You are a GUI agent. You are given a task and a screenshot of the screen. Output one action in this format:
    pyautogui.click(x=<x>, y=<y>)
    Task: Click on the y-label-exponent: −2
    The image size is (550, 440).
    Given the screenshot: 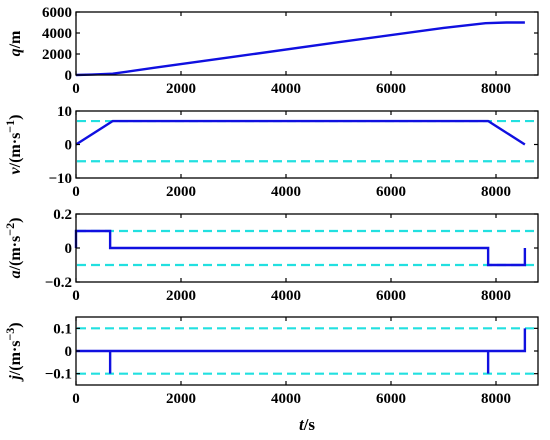 What is the action you would take?
    pyautogui.click(x=10, y=229)
    